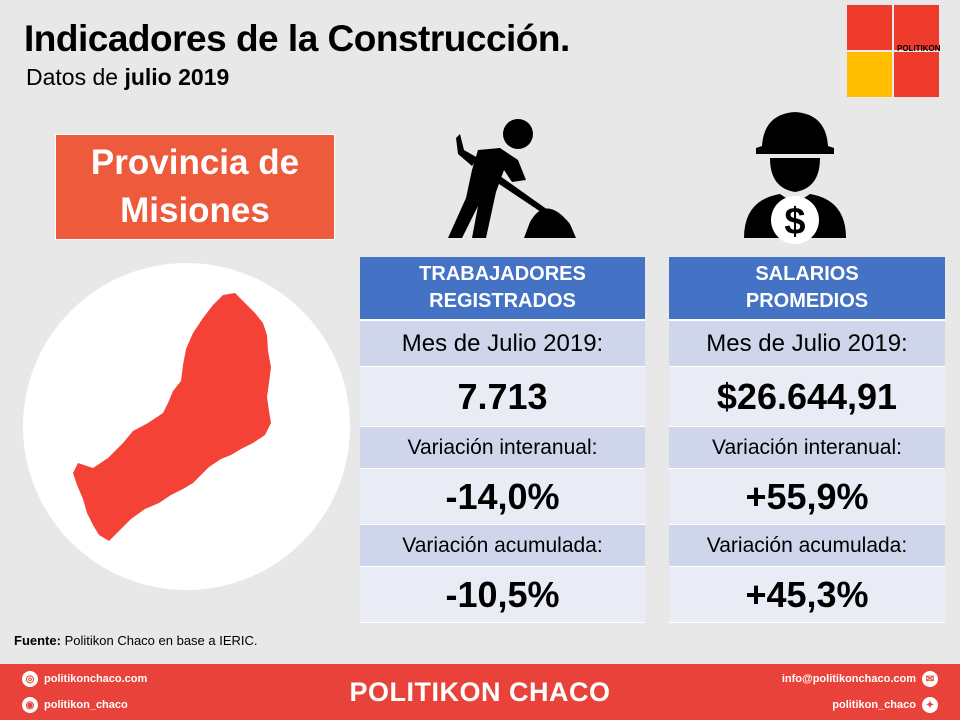  Describe the element at coordinates (96, 679) in the screenshot. I see `footer-website-text: politikonchaco.com` at that location.